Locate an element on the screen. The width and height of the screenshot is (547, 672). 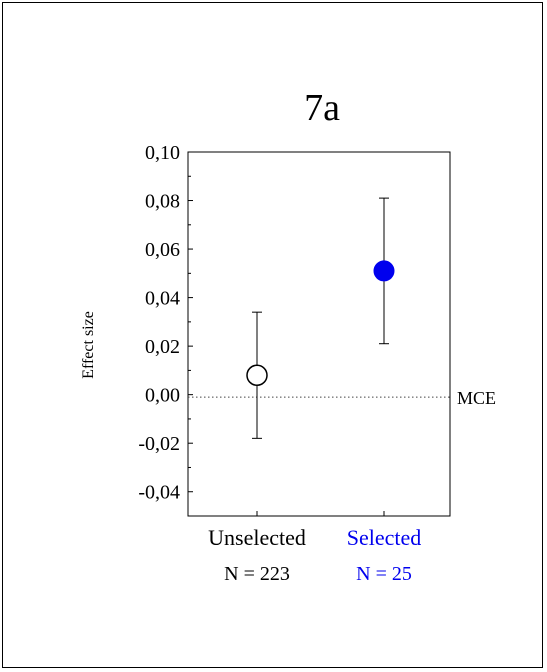
x-category-label: Selected is located at coordinates (384, 537).